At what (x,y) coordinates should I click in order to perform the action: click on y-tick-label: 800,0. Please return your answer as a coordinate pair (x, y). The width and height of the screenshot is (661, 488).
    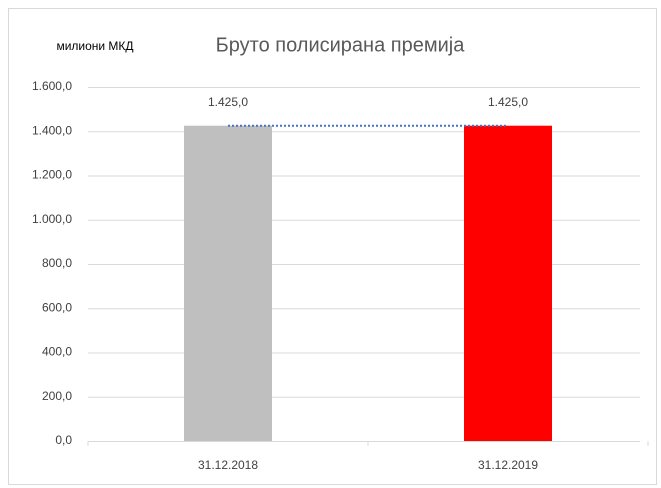
    Looking at the image, I should click on (57, 263).